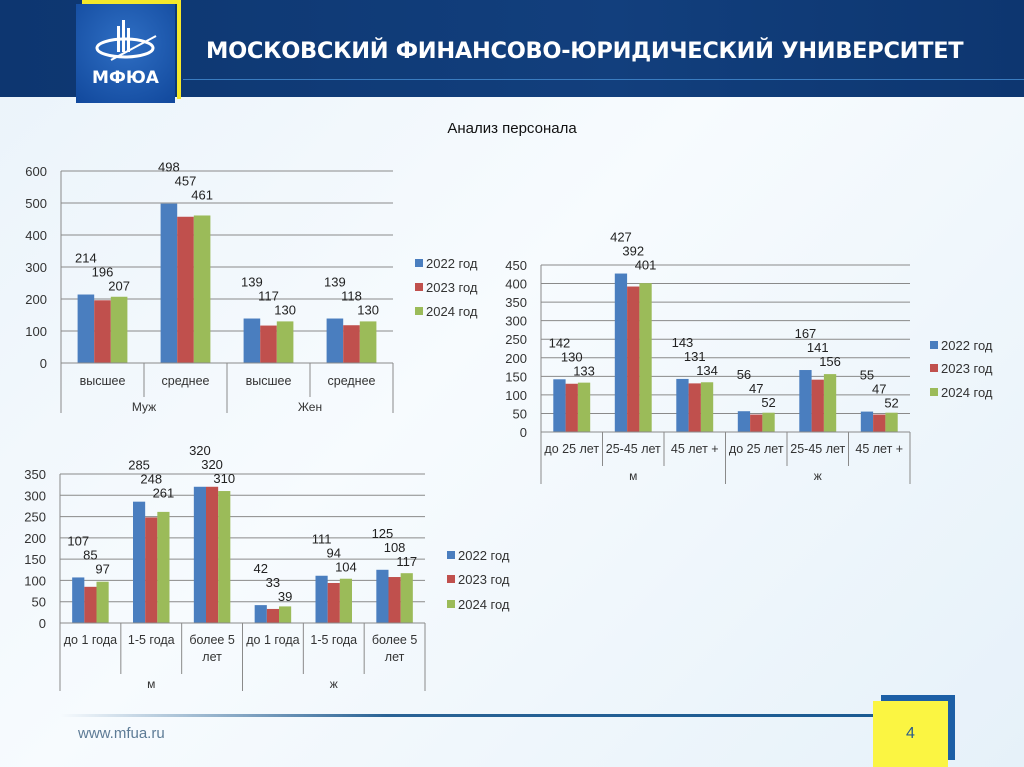  I want to click on chart1-data-label: 117, so click(268, 296).